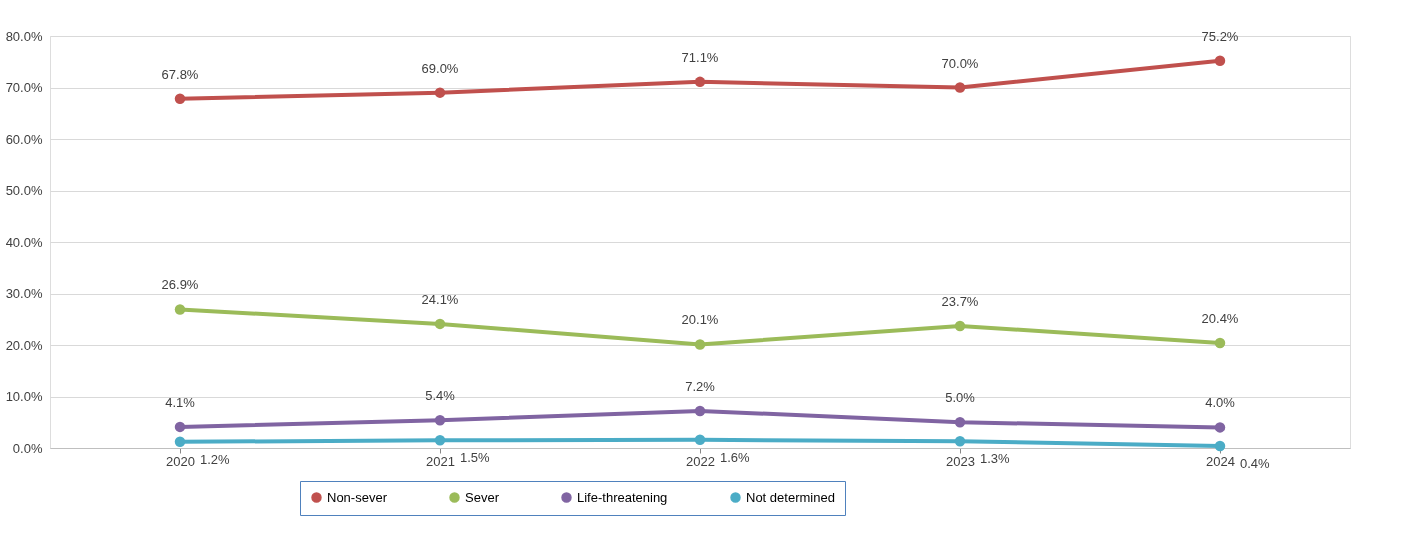 The width and height of the screenshot is (1412, 546). Describe the element at coordinates (735, 457) in the screenshot. I see `data-label: 1.6%` at that location.